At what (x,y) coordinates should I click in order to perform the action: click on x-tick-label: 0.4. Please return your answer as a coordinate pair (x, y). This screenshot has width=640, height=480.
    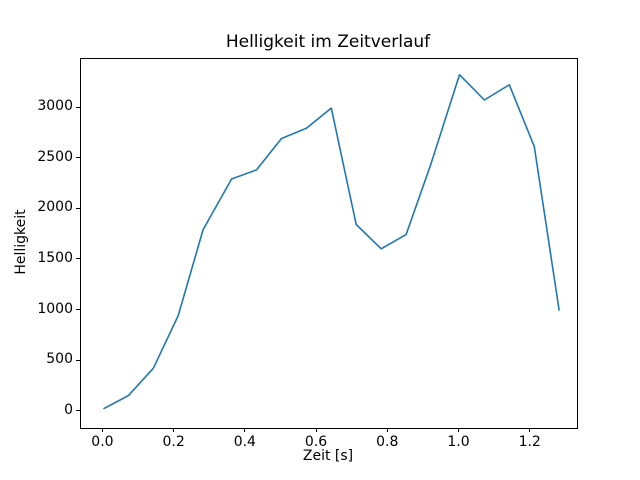
    Looking at the image, I should click on (244, 442).